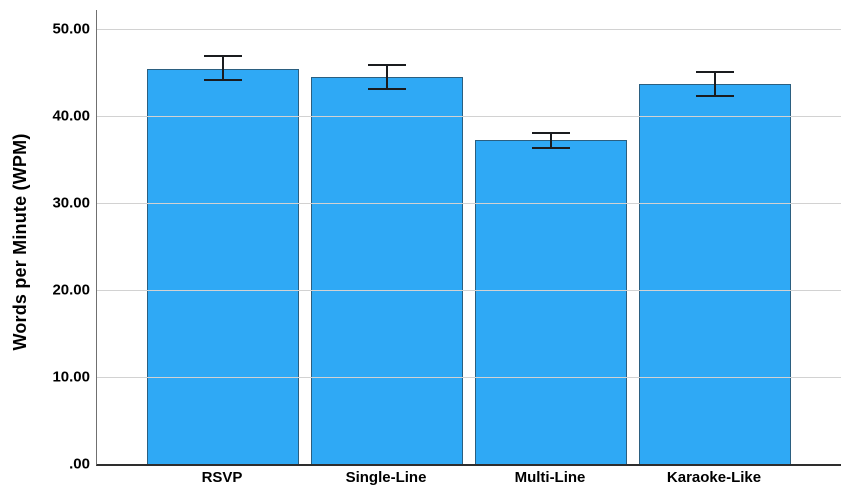  Describe the element at coordinates (386, 477) in the screenshot. I see `x-tick-label: Single-Line` at that location.